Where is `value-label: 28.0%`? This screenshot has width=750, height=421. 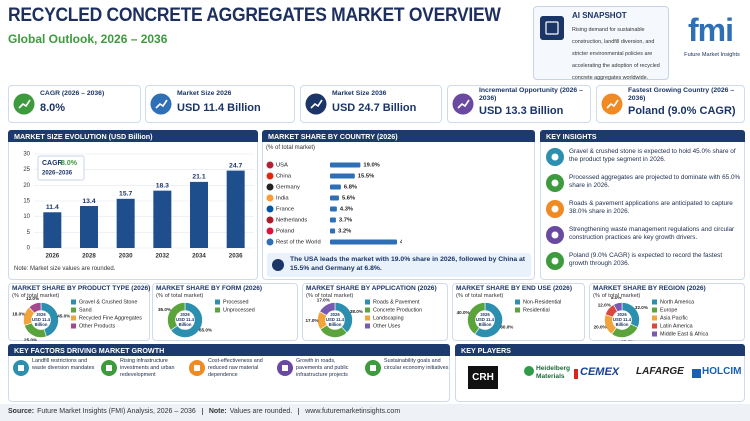
value-label: 28.0% is located at coordinates (627, 340).